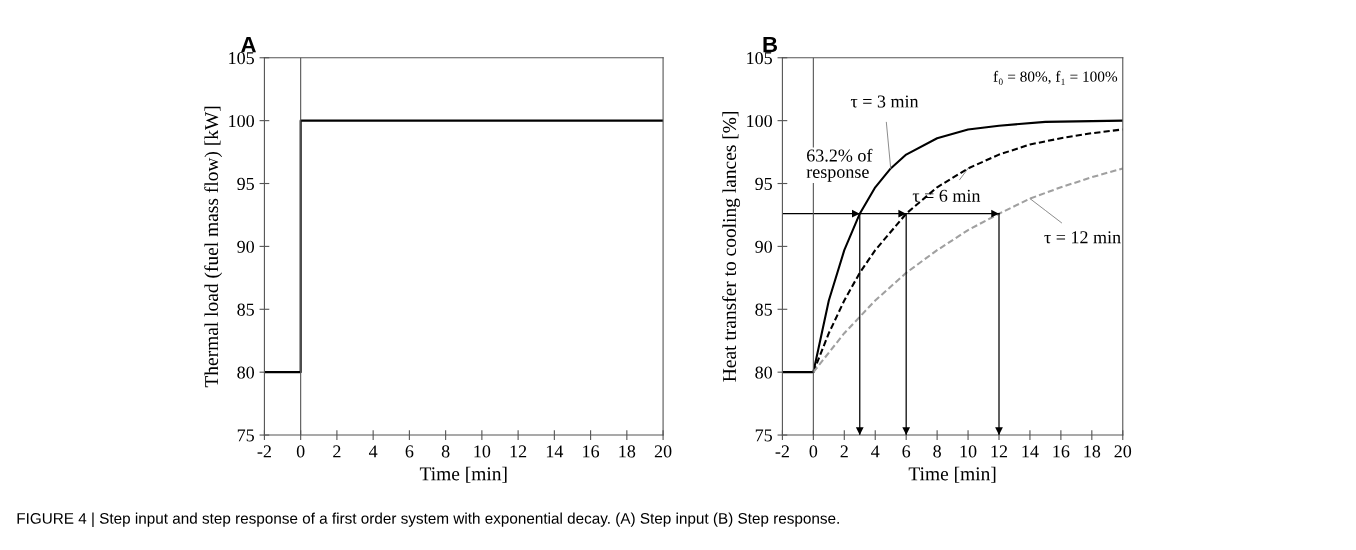 Image resolution: width=1356 pixels, height=550 pixels. I want to click on series-label: τ = 12 min, so click(1082, 237).